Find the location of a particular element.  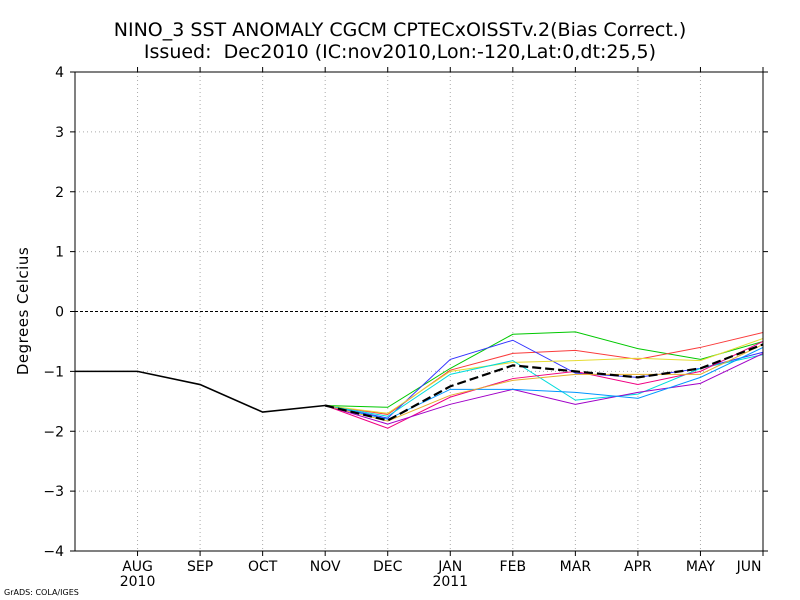

observed-line is located at coordinates (200, 391).